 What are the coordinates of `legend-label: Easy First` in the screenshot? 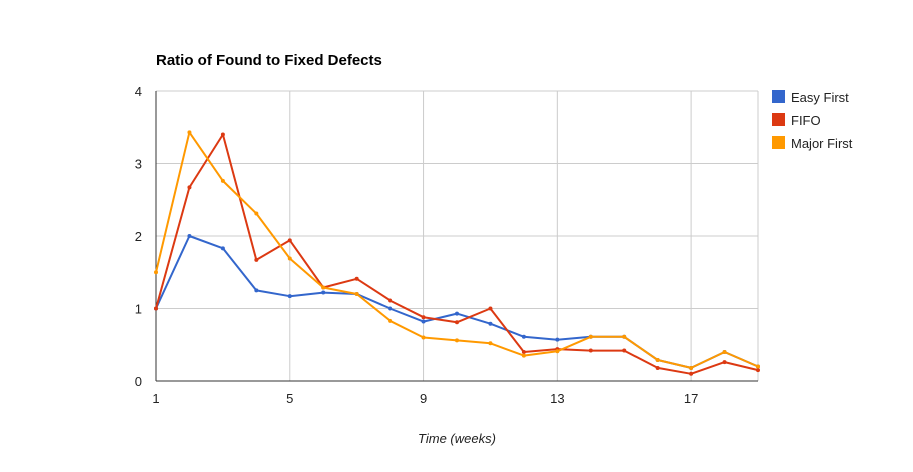 It's located at (820, 97).